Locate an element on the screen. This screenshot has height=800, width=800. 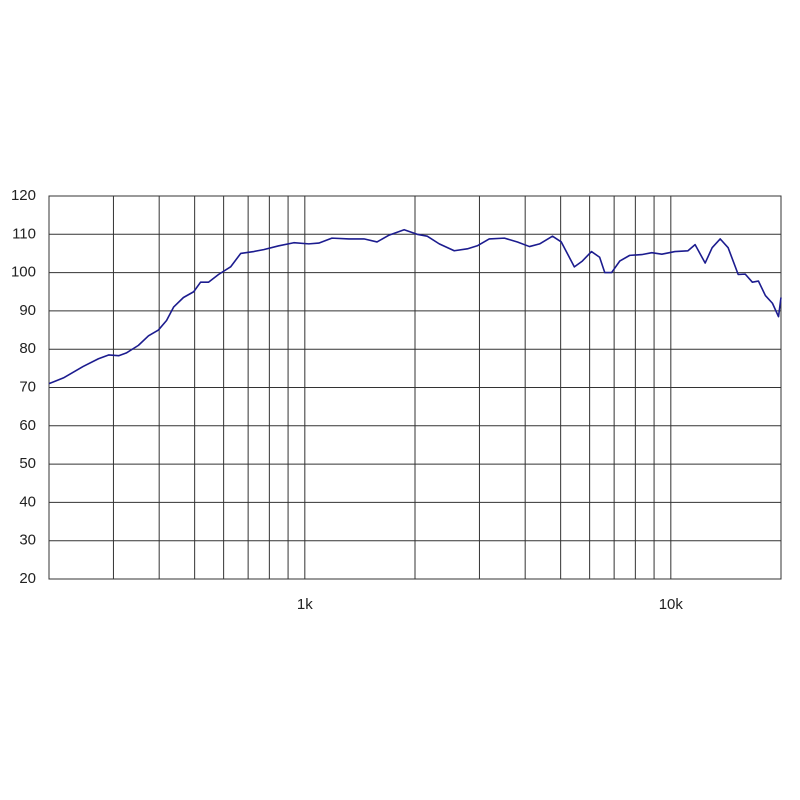
y-tick-label: 60 is located at coordinates (27, 425).